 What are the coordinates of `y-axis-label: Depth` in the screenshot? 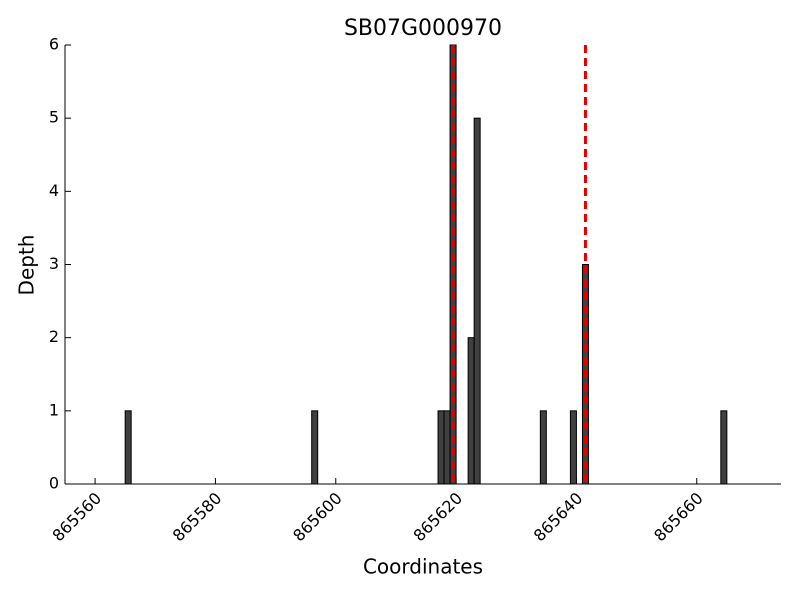 It's located at (27, 265).